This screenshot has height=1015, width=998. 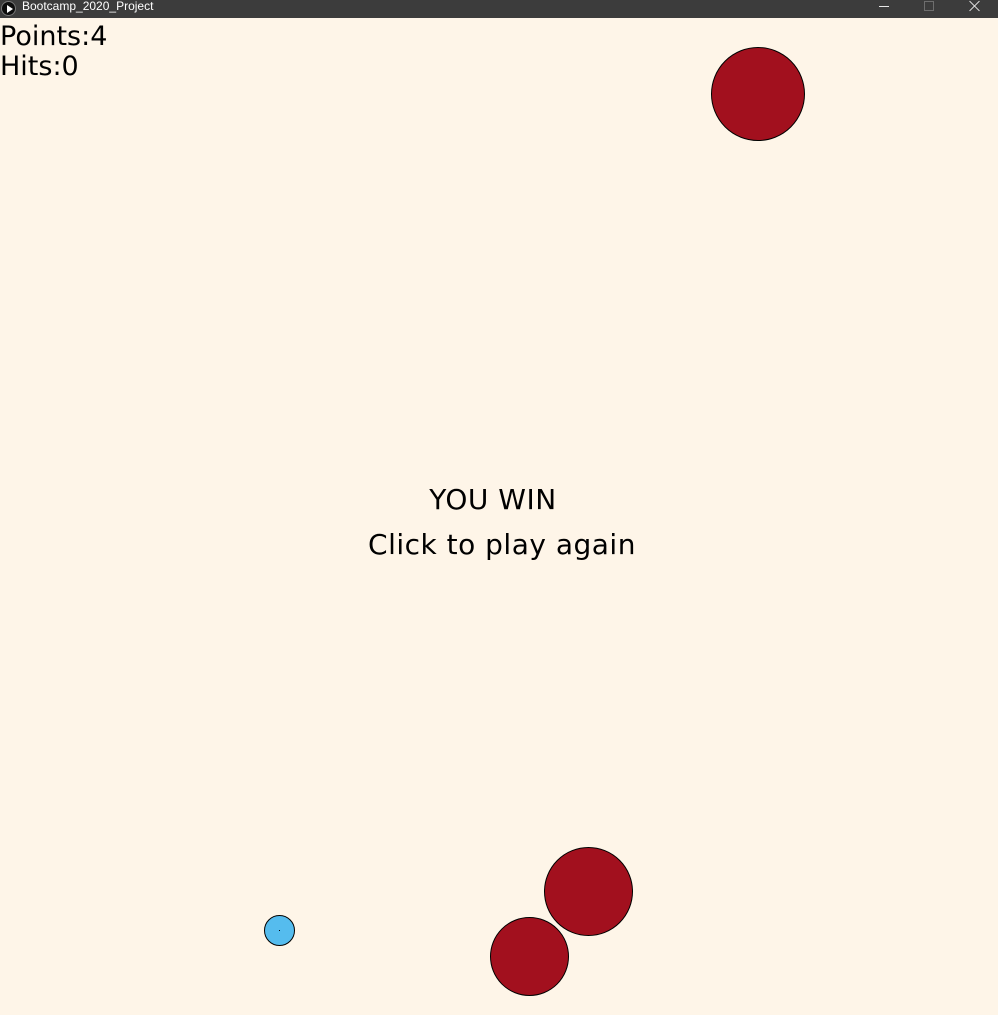 I want to click on restart-prompt: Click to play again, so click(x=502, y=544).